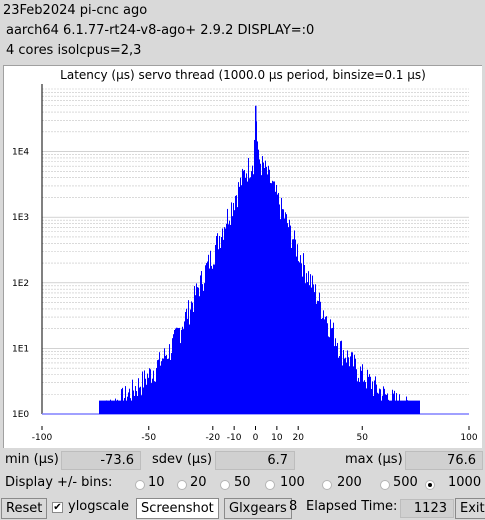 The image size is (485, 520). What do you see at coordinates (292, 482) in the screenshot?
I see `bins-radio-label-100: 100` at bounding box center [292, 482].